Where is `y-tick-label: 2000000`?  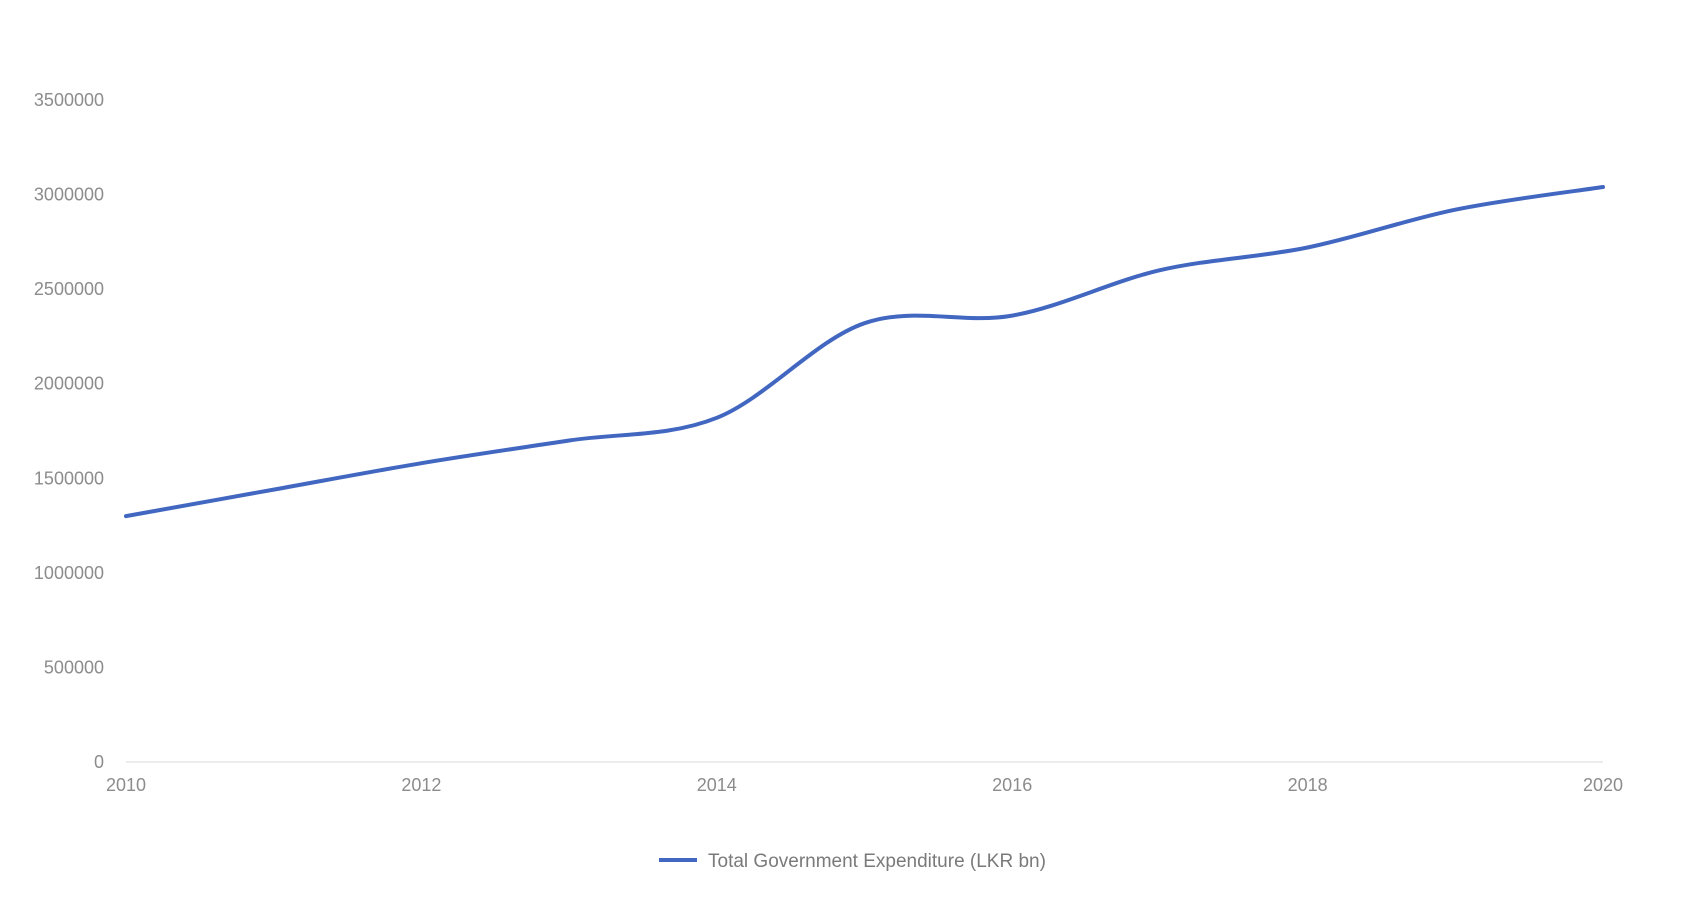 y-tick-label: 2000000 is located at coordinates (69, 384).